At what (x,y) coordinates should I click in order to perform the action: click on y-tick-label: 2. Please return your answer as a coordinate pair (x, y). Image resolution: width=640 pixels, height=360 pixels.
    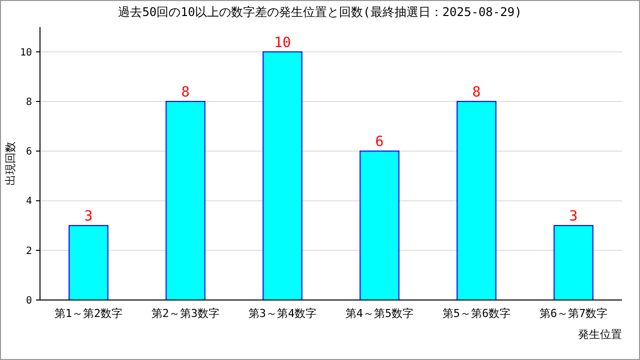
    Looking at the image, I should click on (29, 251).